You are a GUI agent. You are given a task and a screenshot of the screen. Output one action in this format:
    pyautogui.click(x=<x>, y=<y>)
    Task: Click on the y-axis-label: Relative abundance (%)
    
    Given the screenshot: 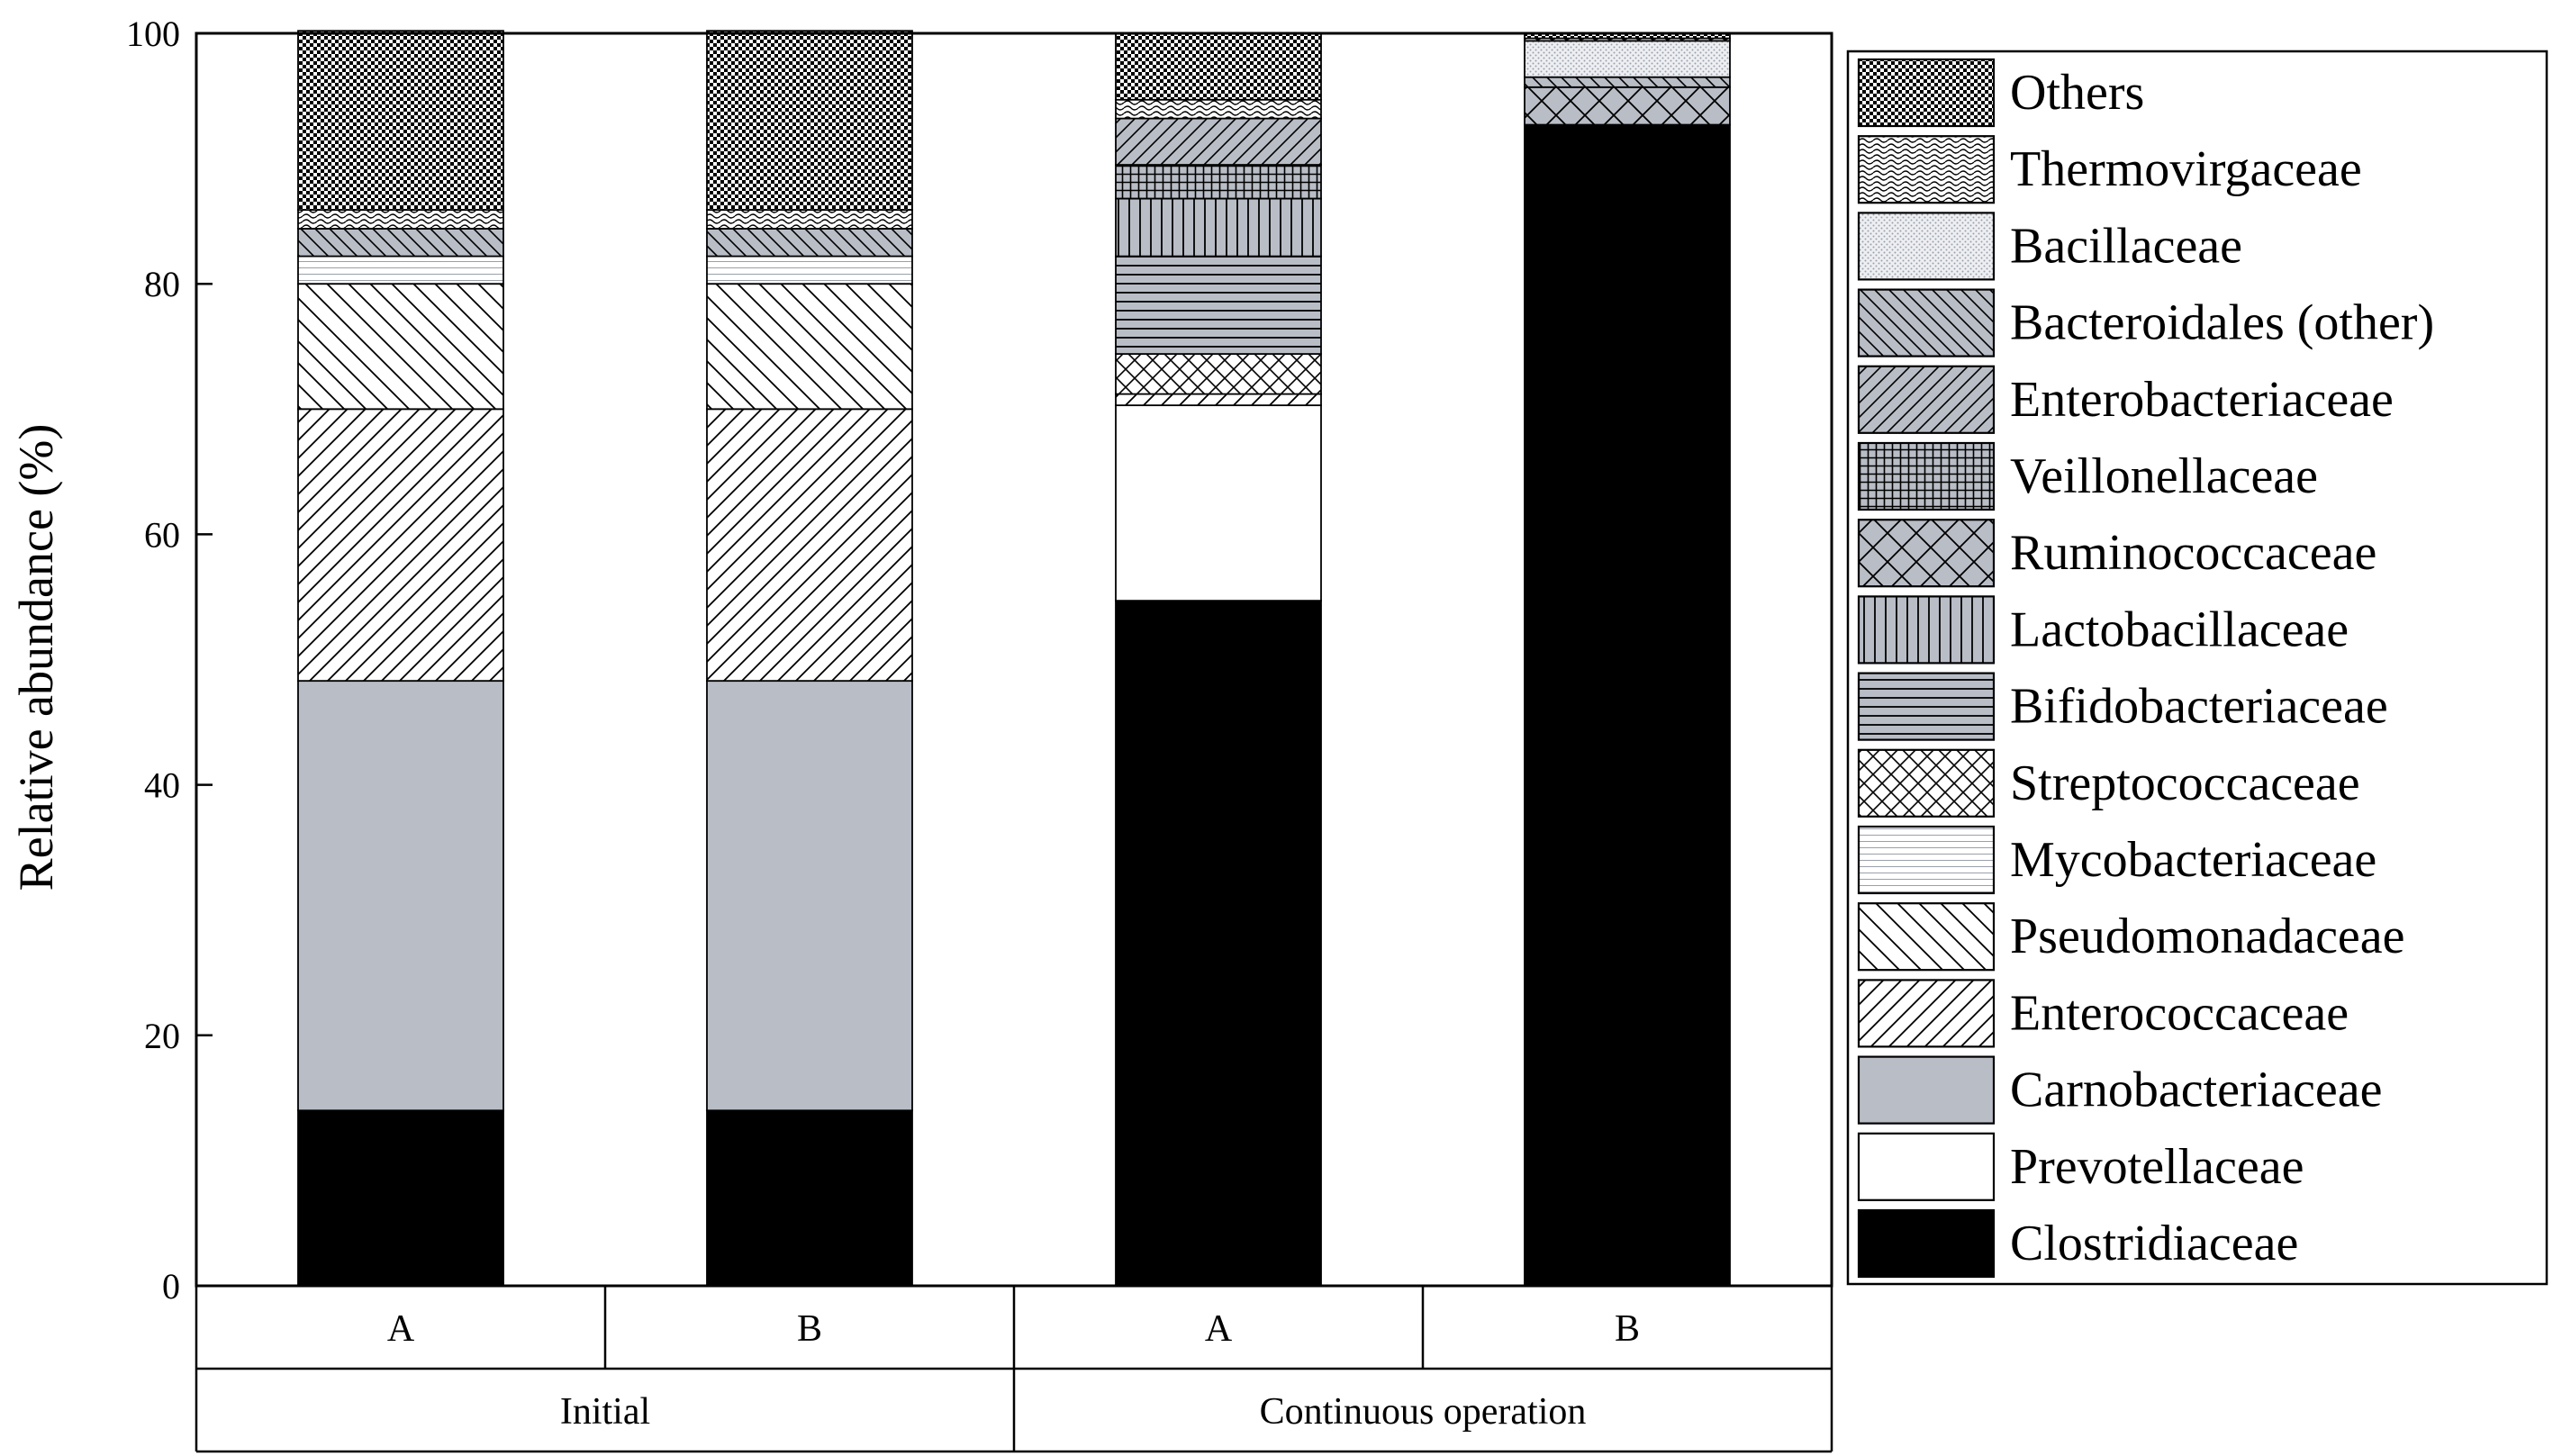 What is the action you would take?
    pyautogui.click(x=36, y=657)
    